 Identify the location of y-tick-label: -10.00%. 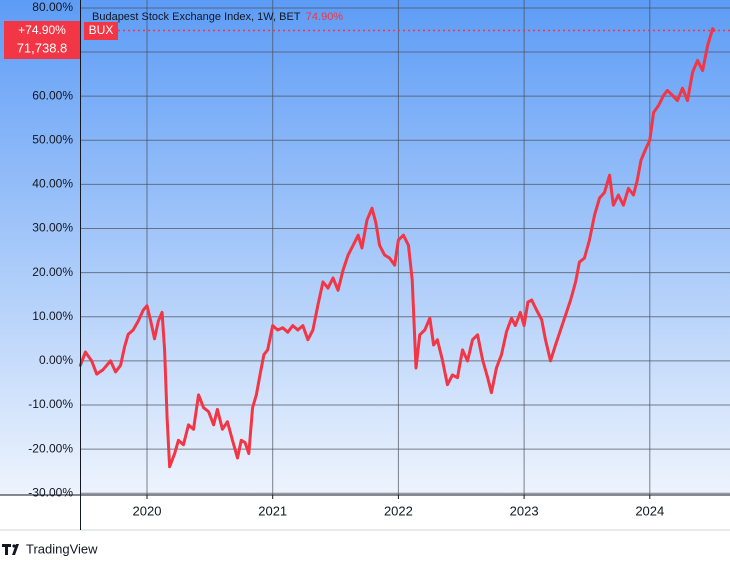
(50, 404).